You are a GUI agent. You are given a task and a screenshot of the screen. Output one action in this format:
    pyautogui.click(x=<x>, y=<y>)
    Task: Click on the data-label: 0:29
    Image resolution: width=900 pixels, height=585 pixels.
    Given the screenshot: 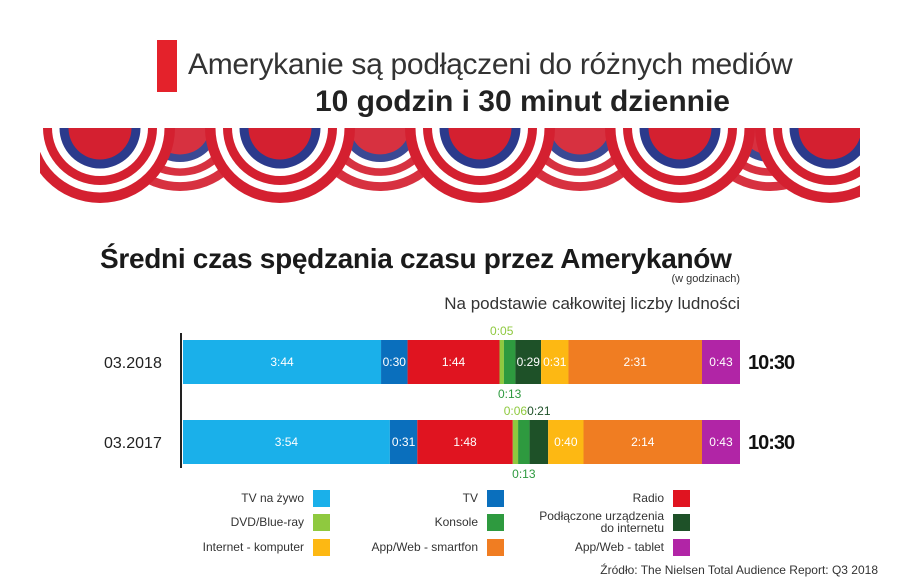 What is the action you would take?
    pyautogui.click(x=529, y=362)
    